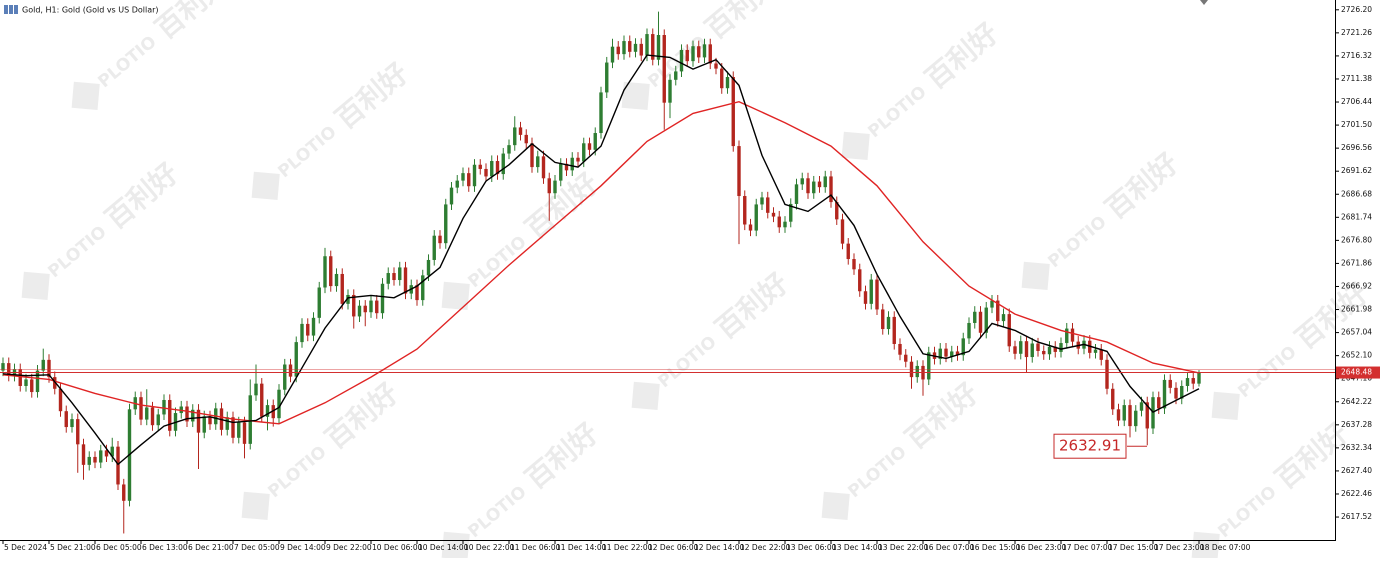 This screenshot has width=1381, height=562. I want to click on y-tick-label: 2721.26, so click(1356, 32).